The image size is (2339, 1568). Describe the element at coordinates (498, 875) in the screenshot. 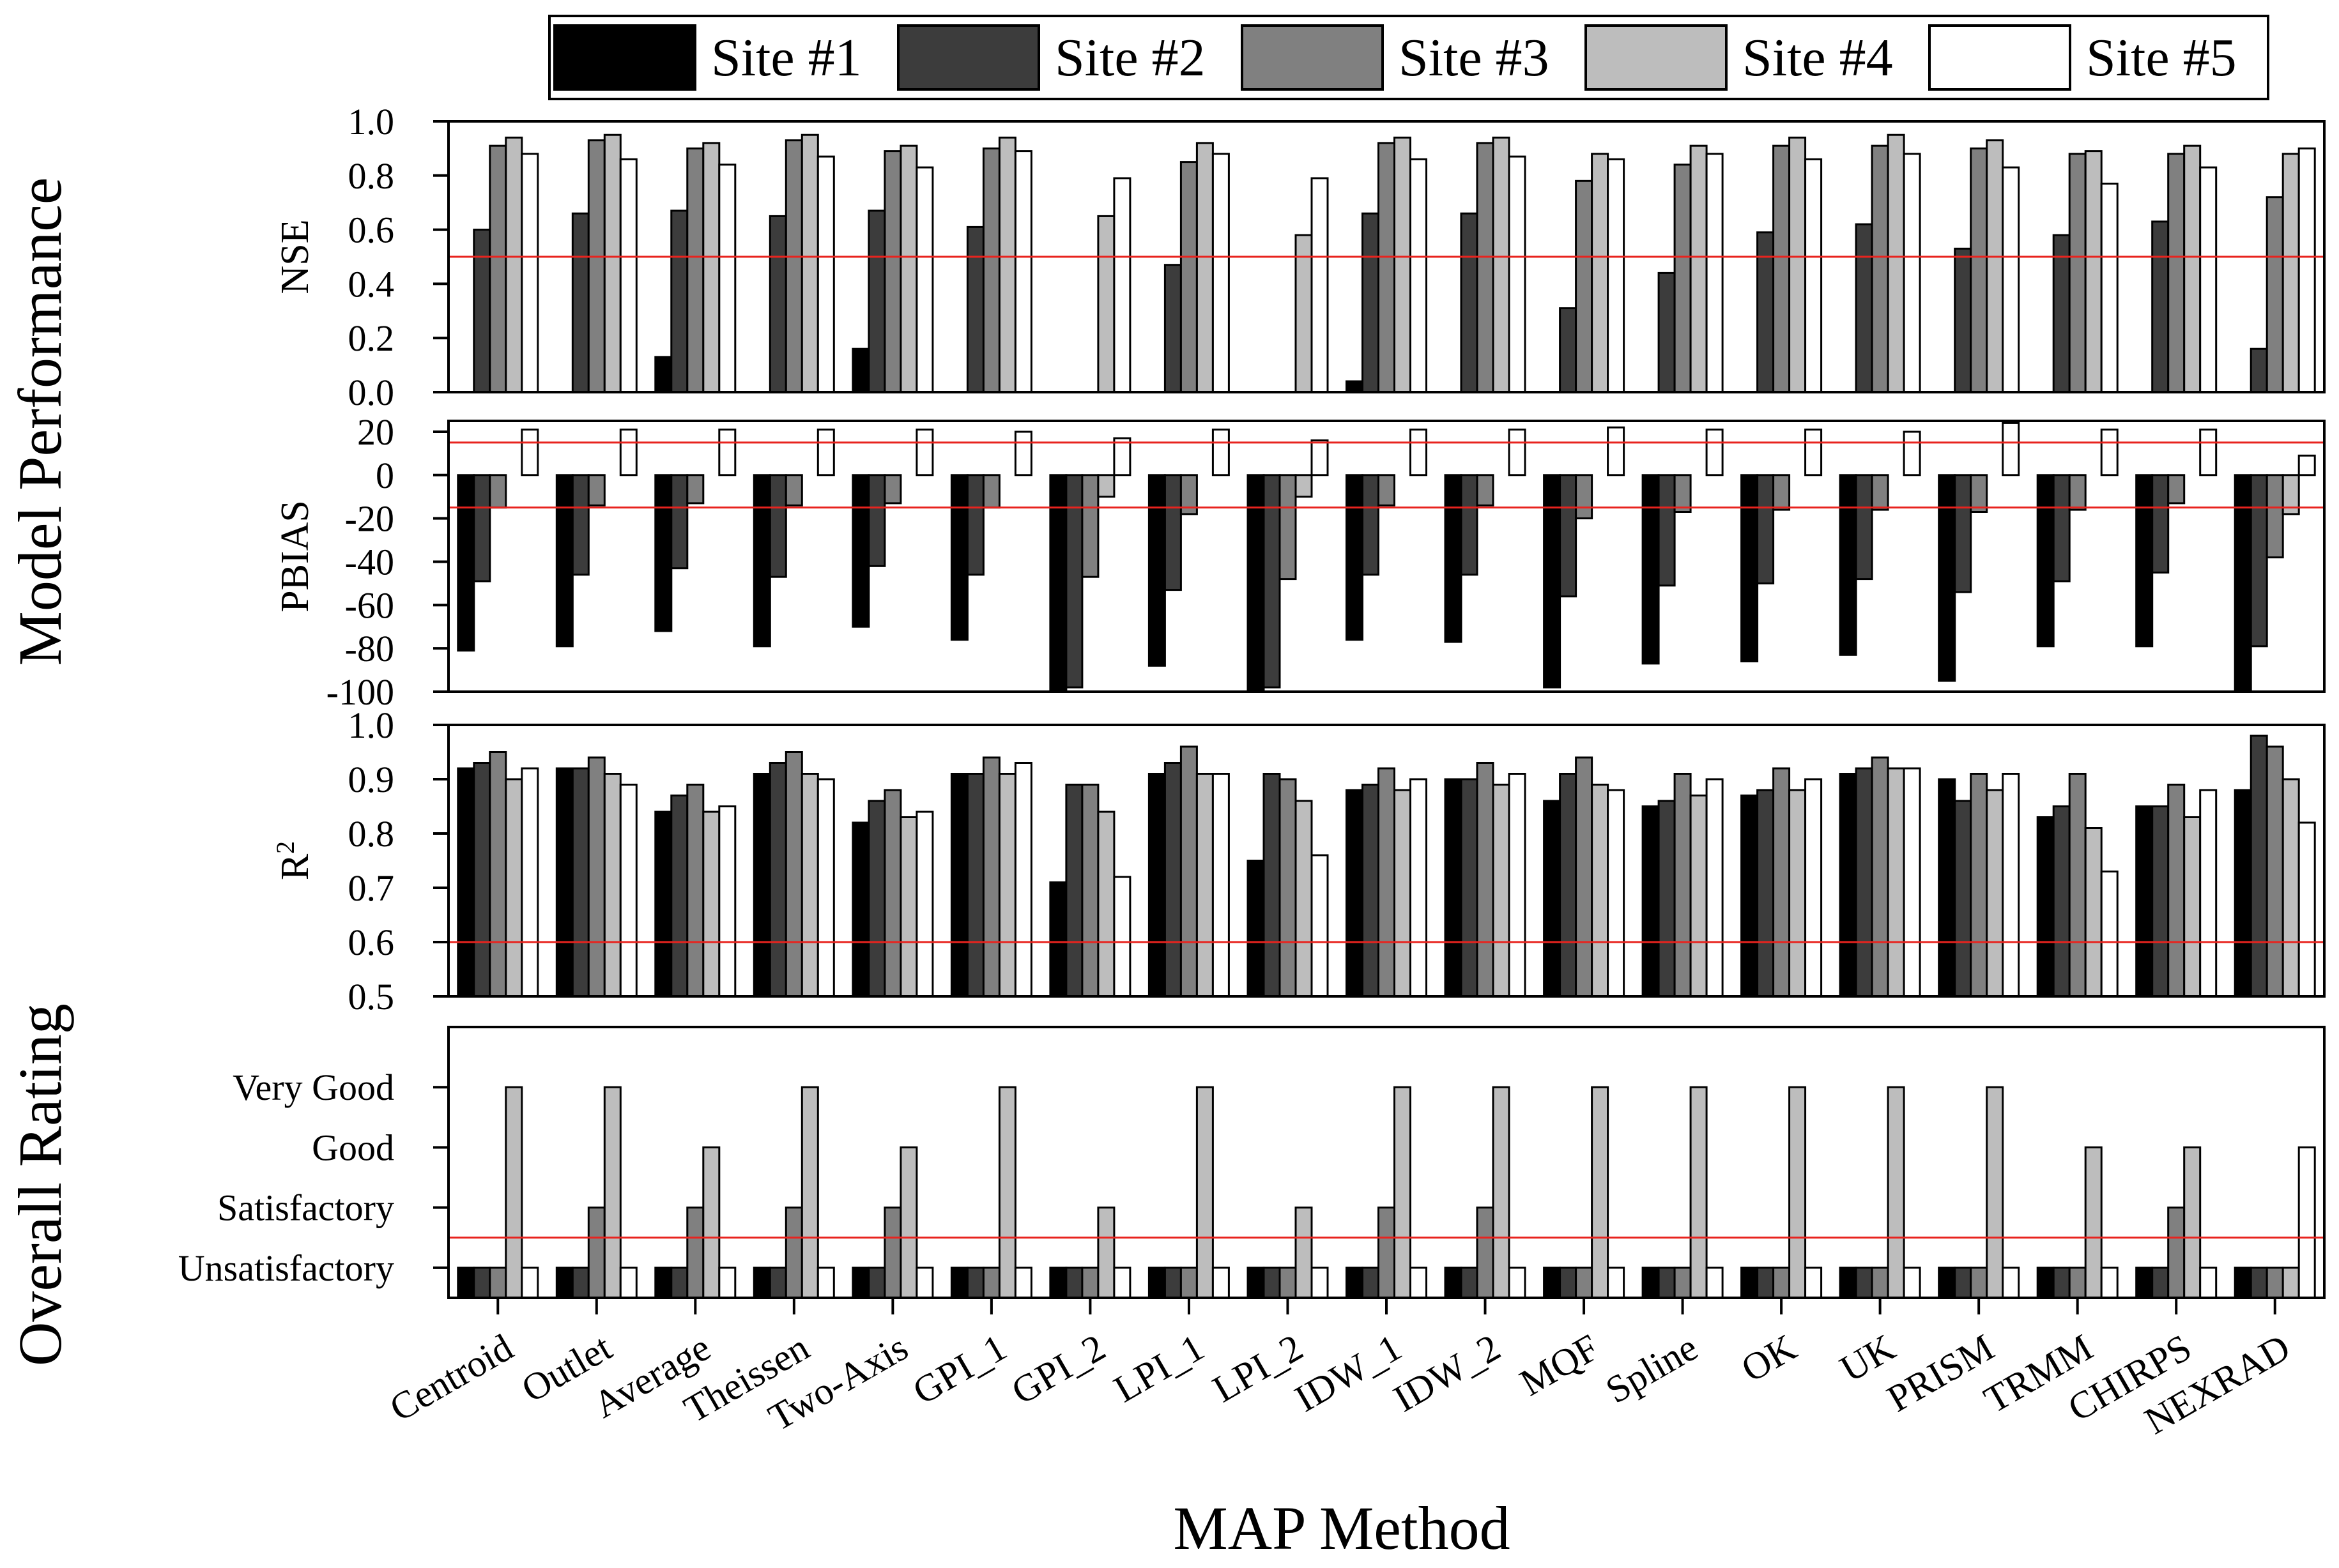

I see `bar-r2-Centroid-site3` at that location.